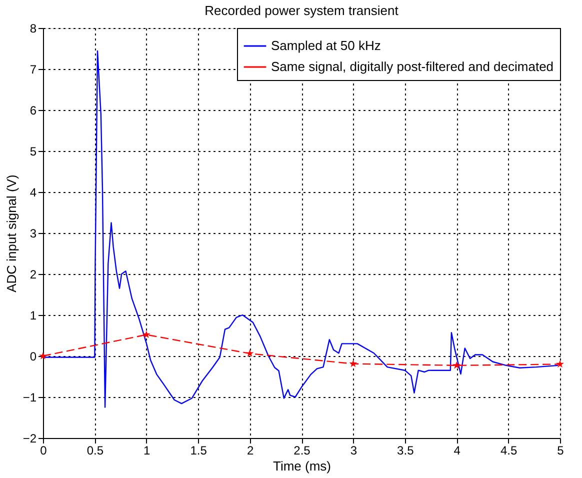 This screenshot has height=478, width=582. What do you see at coordinates (301, 10) in the screenshot?
I see `chart-title: Recorded power system transient` at bounding box center [301, 10].